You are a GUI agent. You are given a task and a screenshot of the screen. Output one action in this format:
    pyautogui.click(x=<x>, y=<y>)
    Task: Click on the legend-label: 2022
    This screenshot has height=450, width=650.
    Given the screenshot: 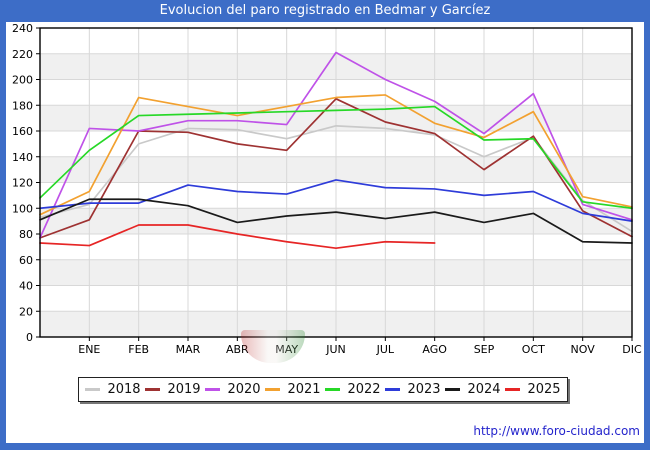 What is the action you would take?
    pyautogui.click(x=364, y=389)
    